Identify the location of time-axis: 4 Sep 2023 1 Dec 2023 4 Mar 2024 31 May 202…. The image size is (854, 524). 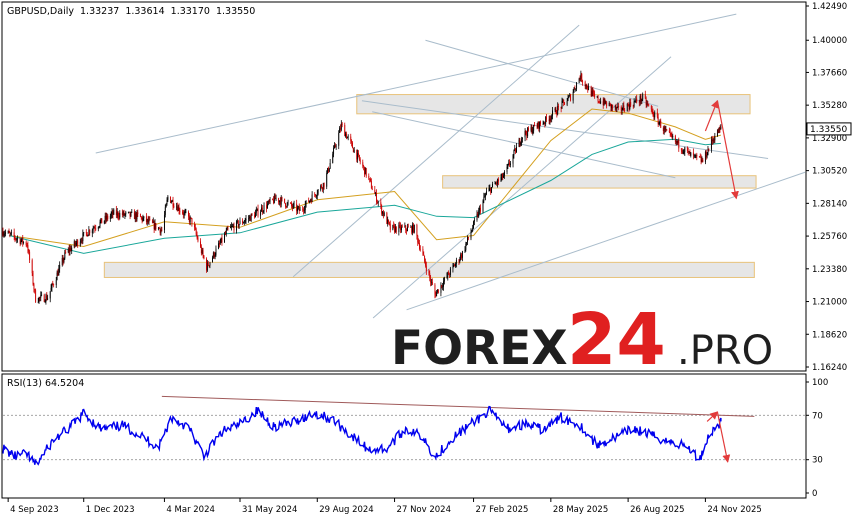
(384, 506).